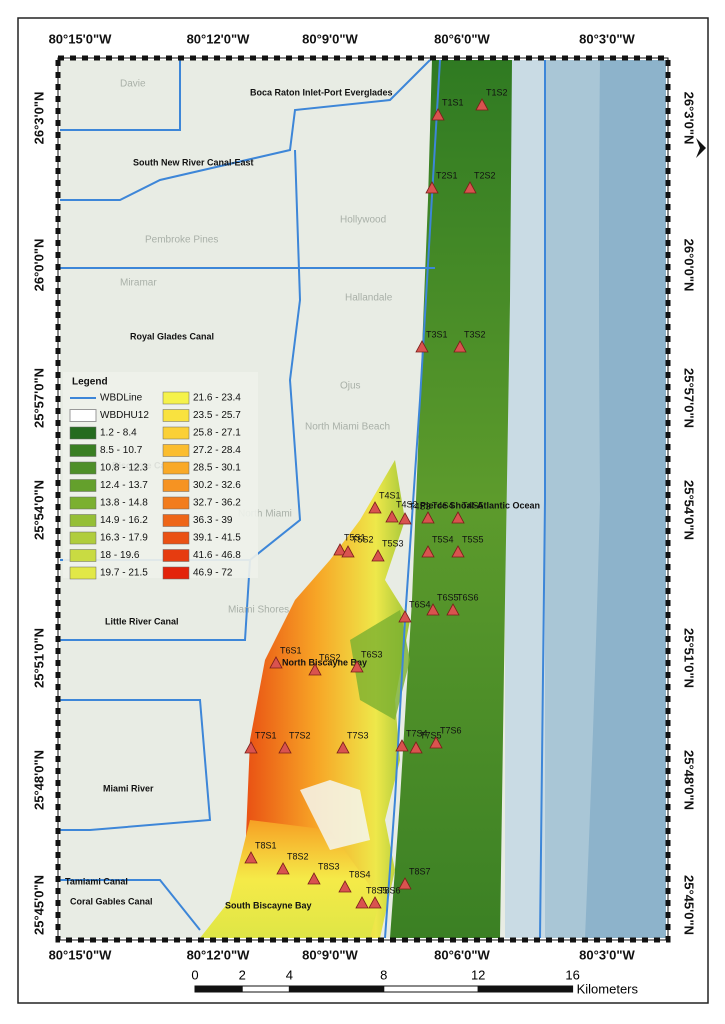 The width and height of the screenshot is (725, 1024). I want to click on scale-label: 12, so click(478, 974).